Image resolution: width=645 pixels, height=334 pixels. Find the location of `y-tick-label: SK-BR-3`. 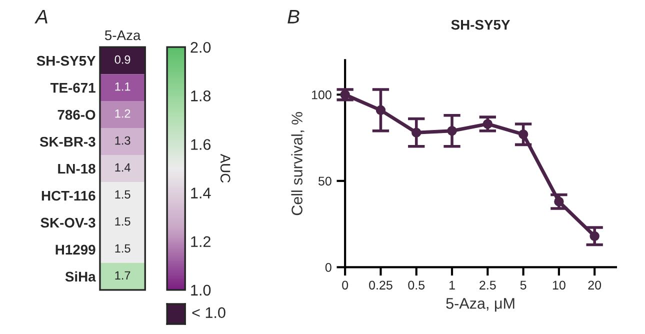

y-tick-label: SK-BR-3 is located at coordinates (68, 141).